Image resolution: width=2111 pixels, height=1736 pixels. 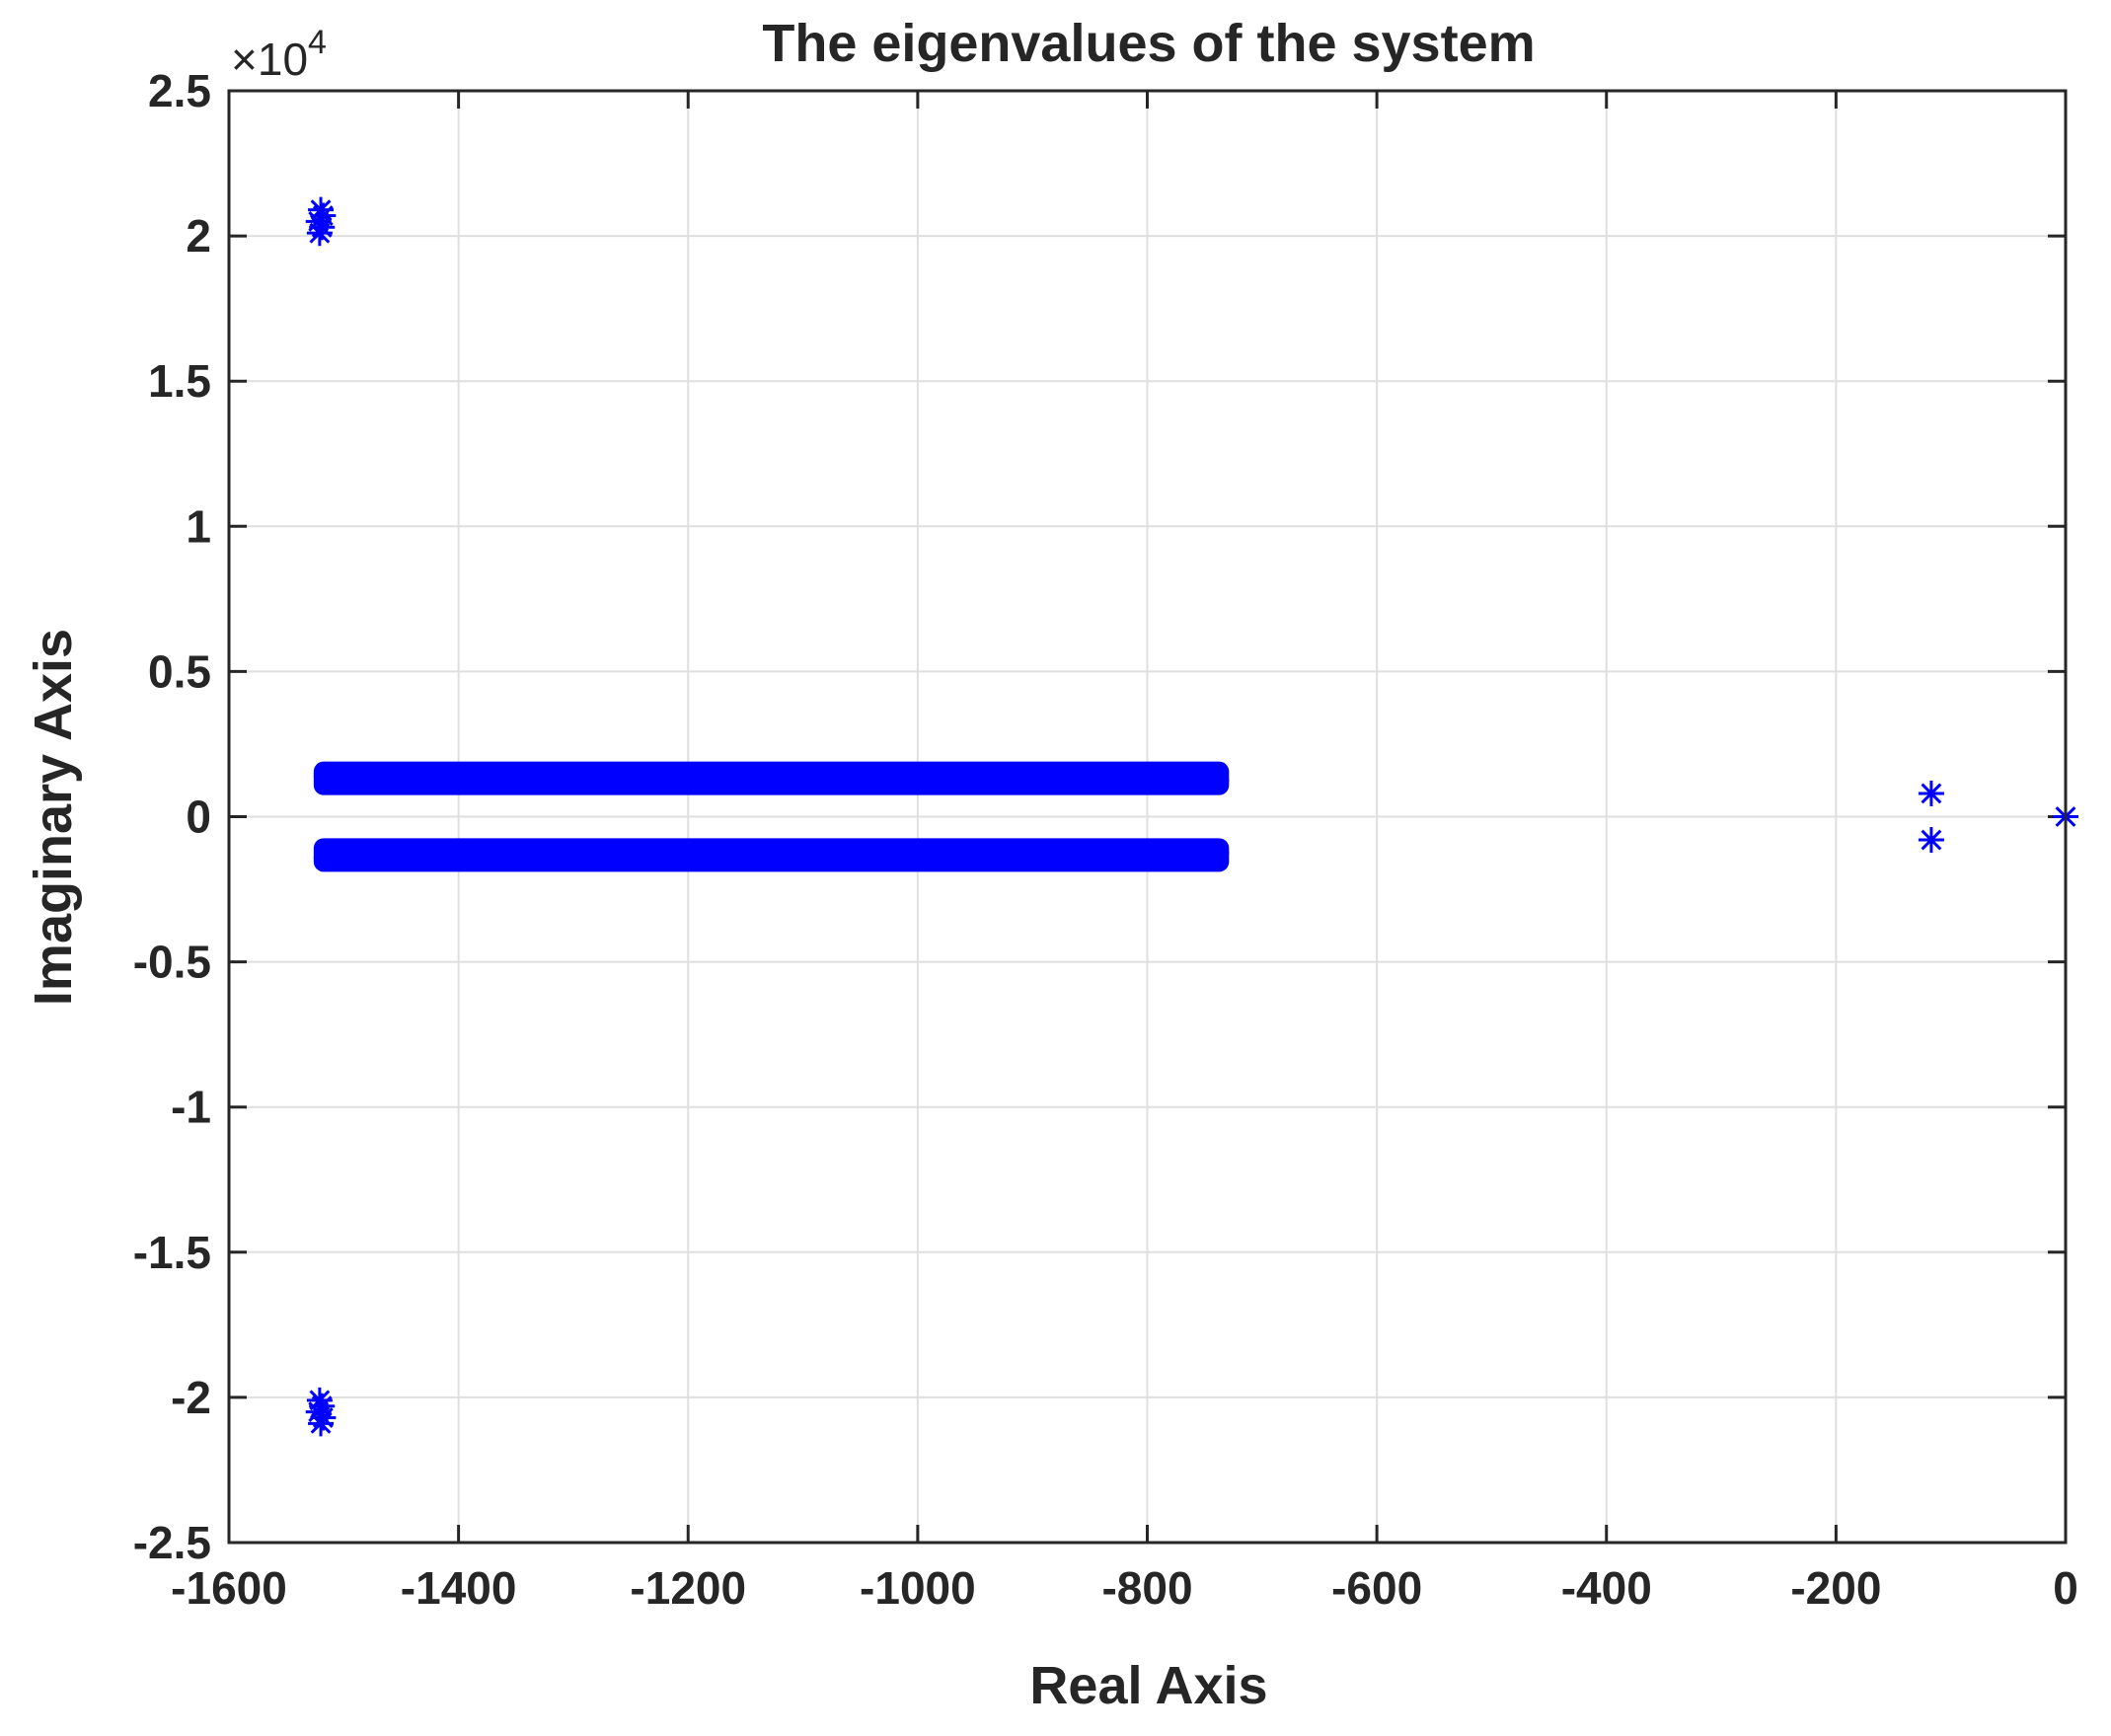 What do you see at coordinates (270, 59) in the screenshot?
I see `y-exponent-base: ×10` at bounding box center [270, 59].